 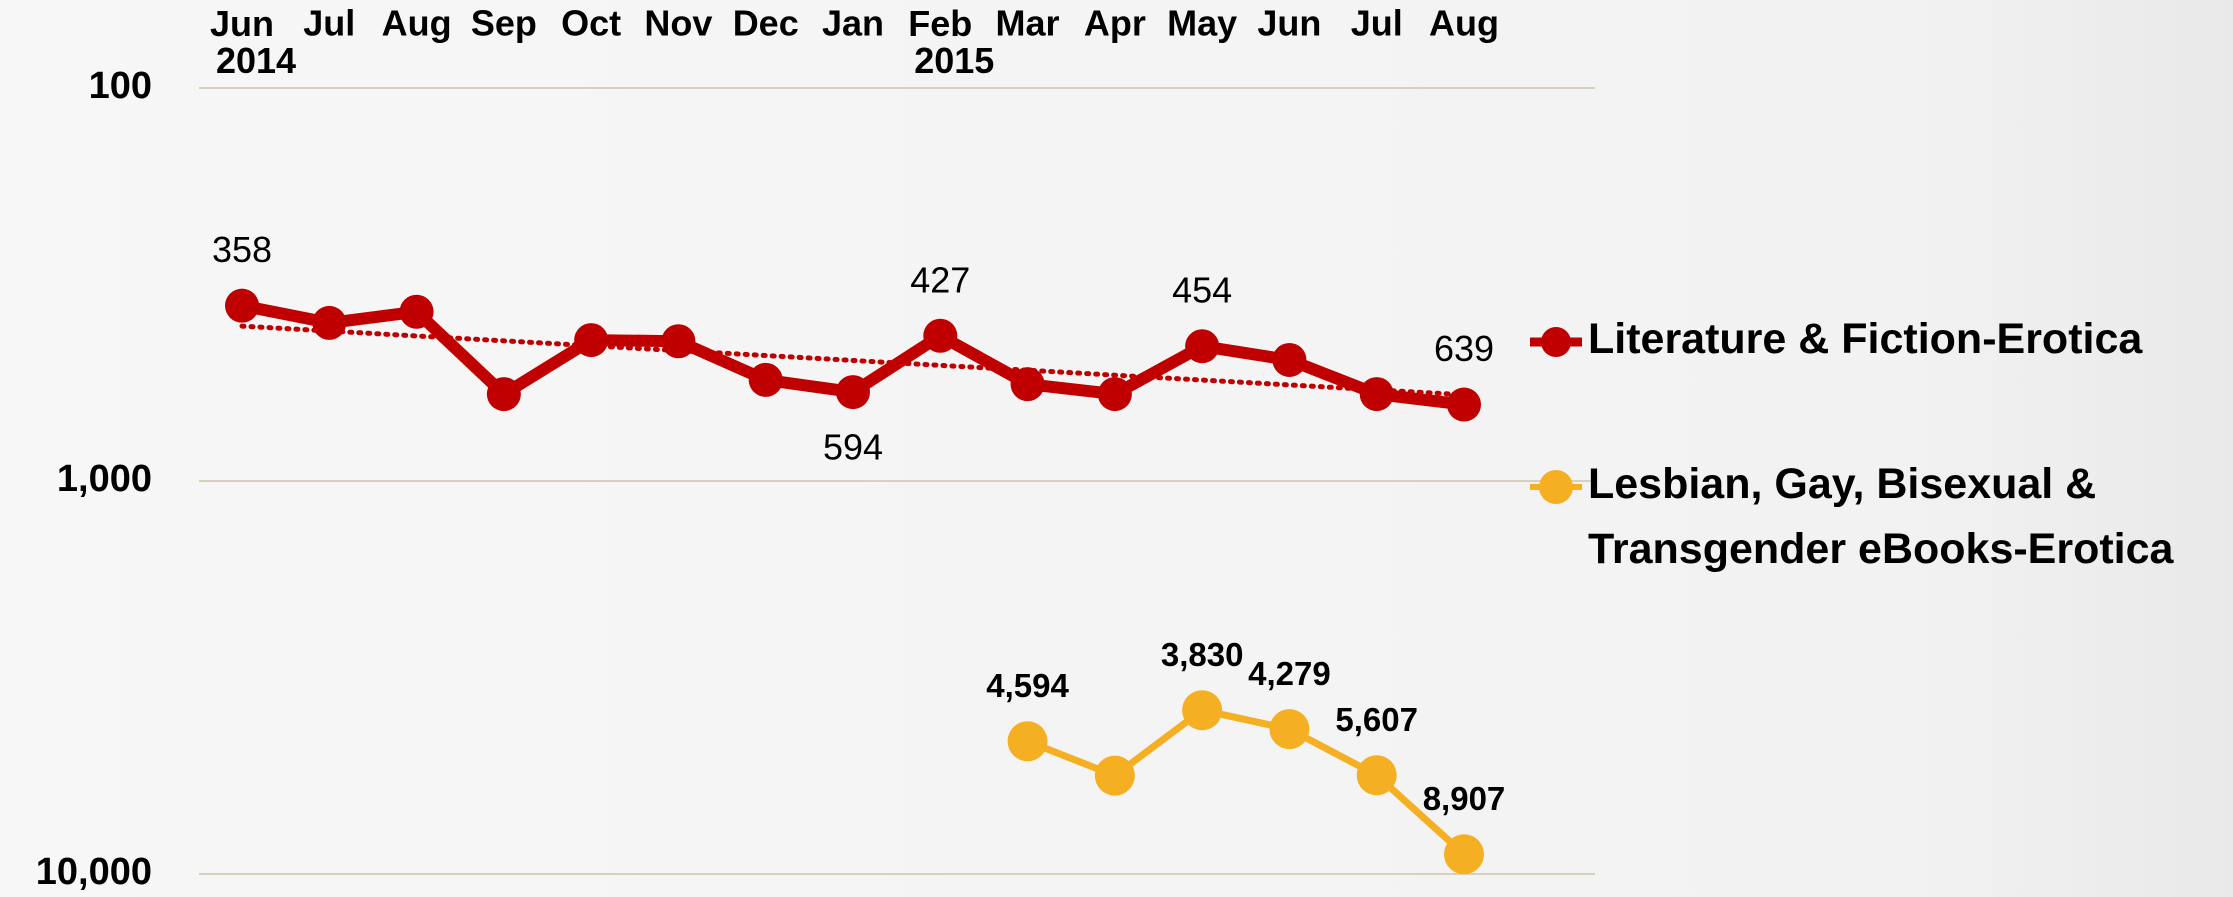 I want to click on x-tick-label: Sep, so click(x=504, y=23).